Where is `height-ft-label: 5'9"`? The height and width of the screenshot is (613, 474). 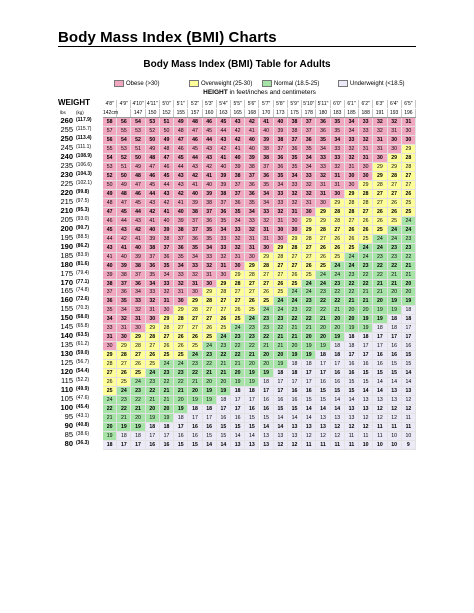
height-ft-label: 5'9" is located at coordinates (295, 104).